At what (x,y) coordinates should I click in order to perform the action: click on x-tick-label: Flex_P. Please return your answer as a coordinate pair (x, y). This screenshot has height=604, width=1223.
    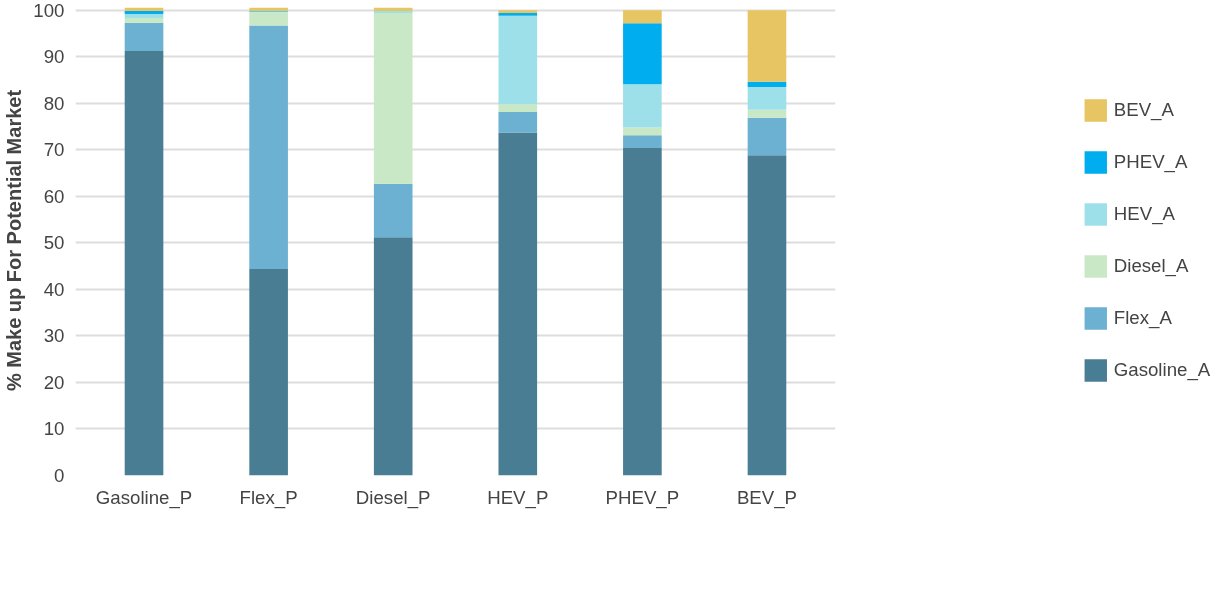
    Looking at the image, I should click on (268, 497).